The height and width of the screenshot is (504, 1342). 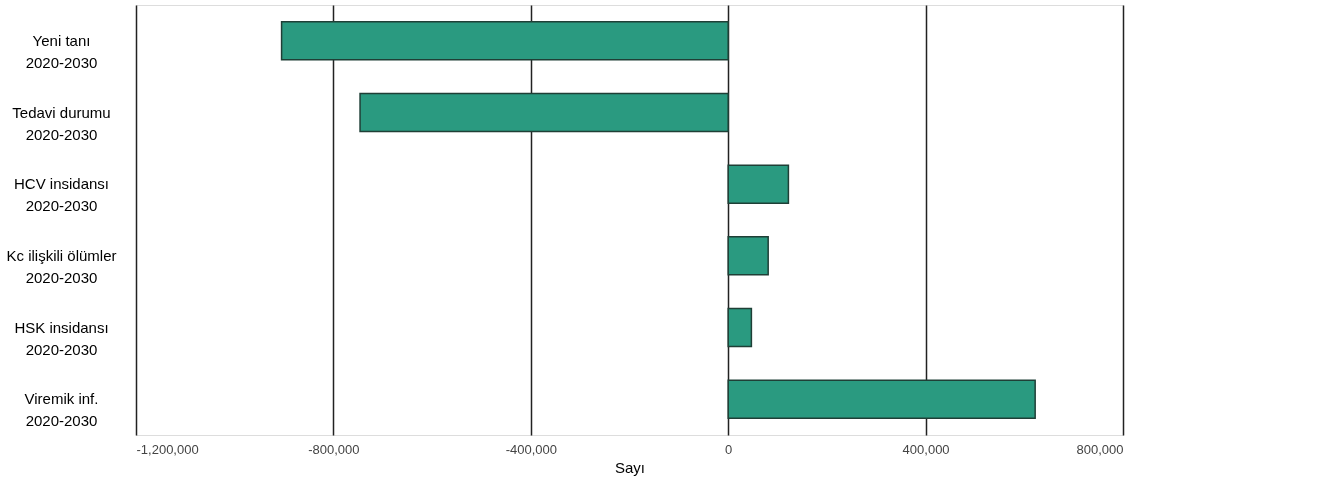 What do you see at coordinates (61, 123) in the screenshot?
I see `y-tick-label: Tedavi durumu 2020-2030` at bounding box center [61, 123].